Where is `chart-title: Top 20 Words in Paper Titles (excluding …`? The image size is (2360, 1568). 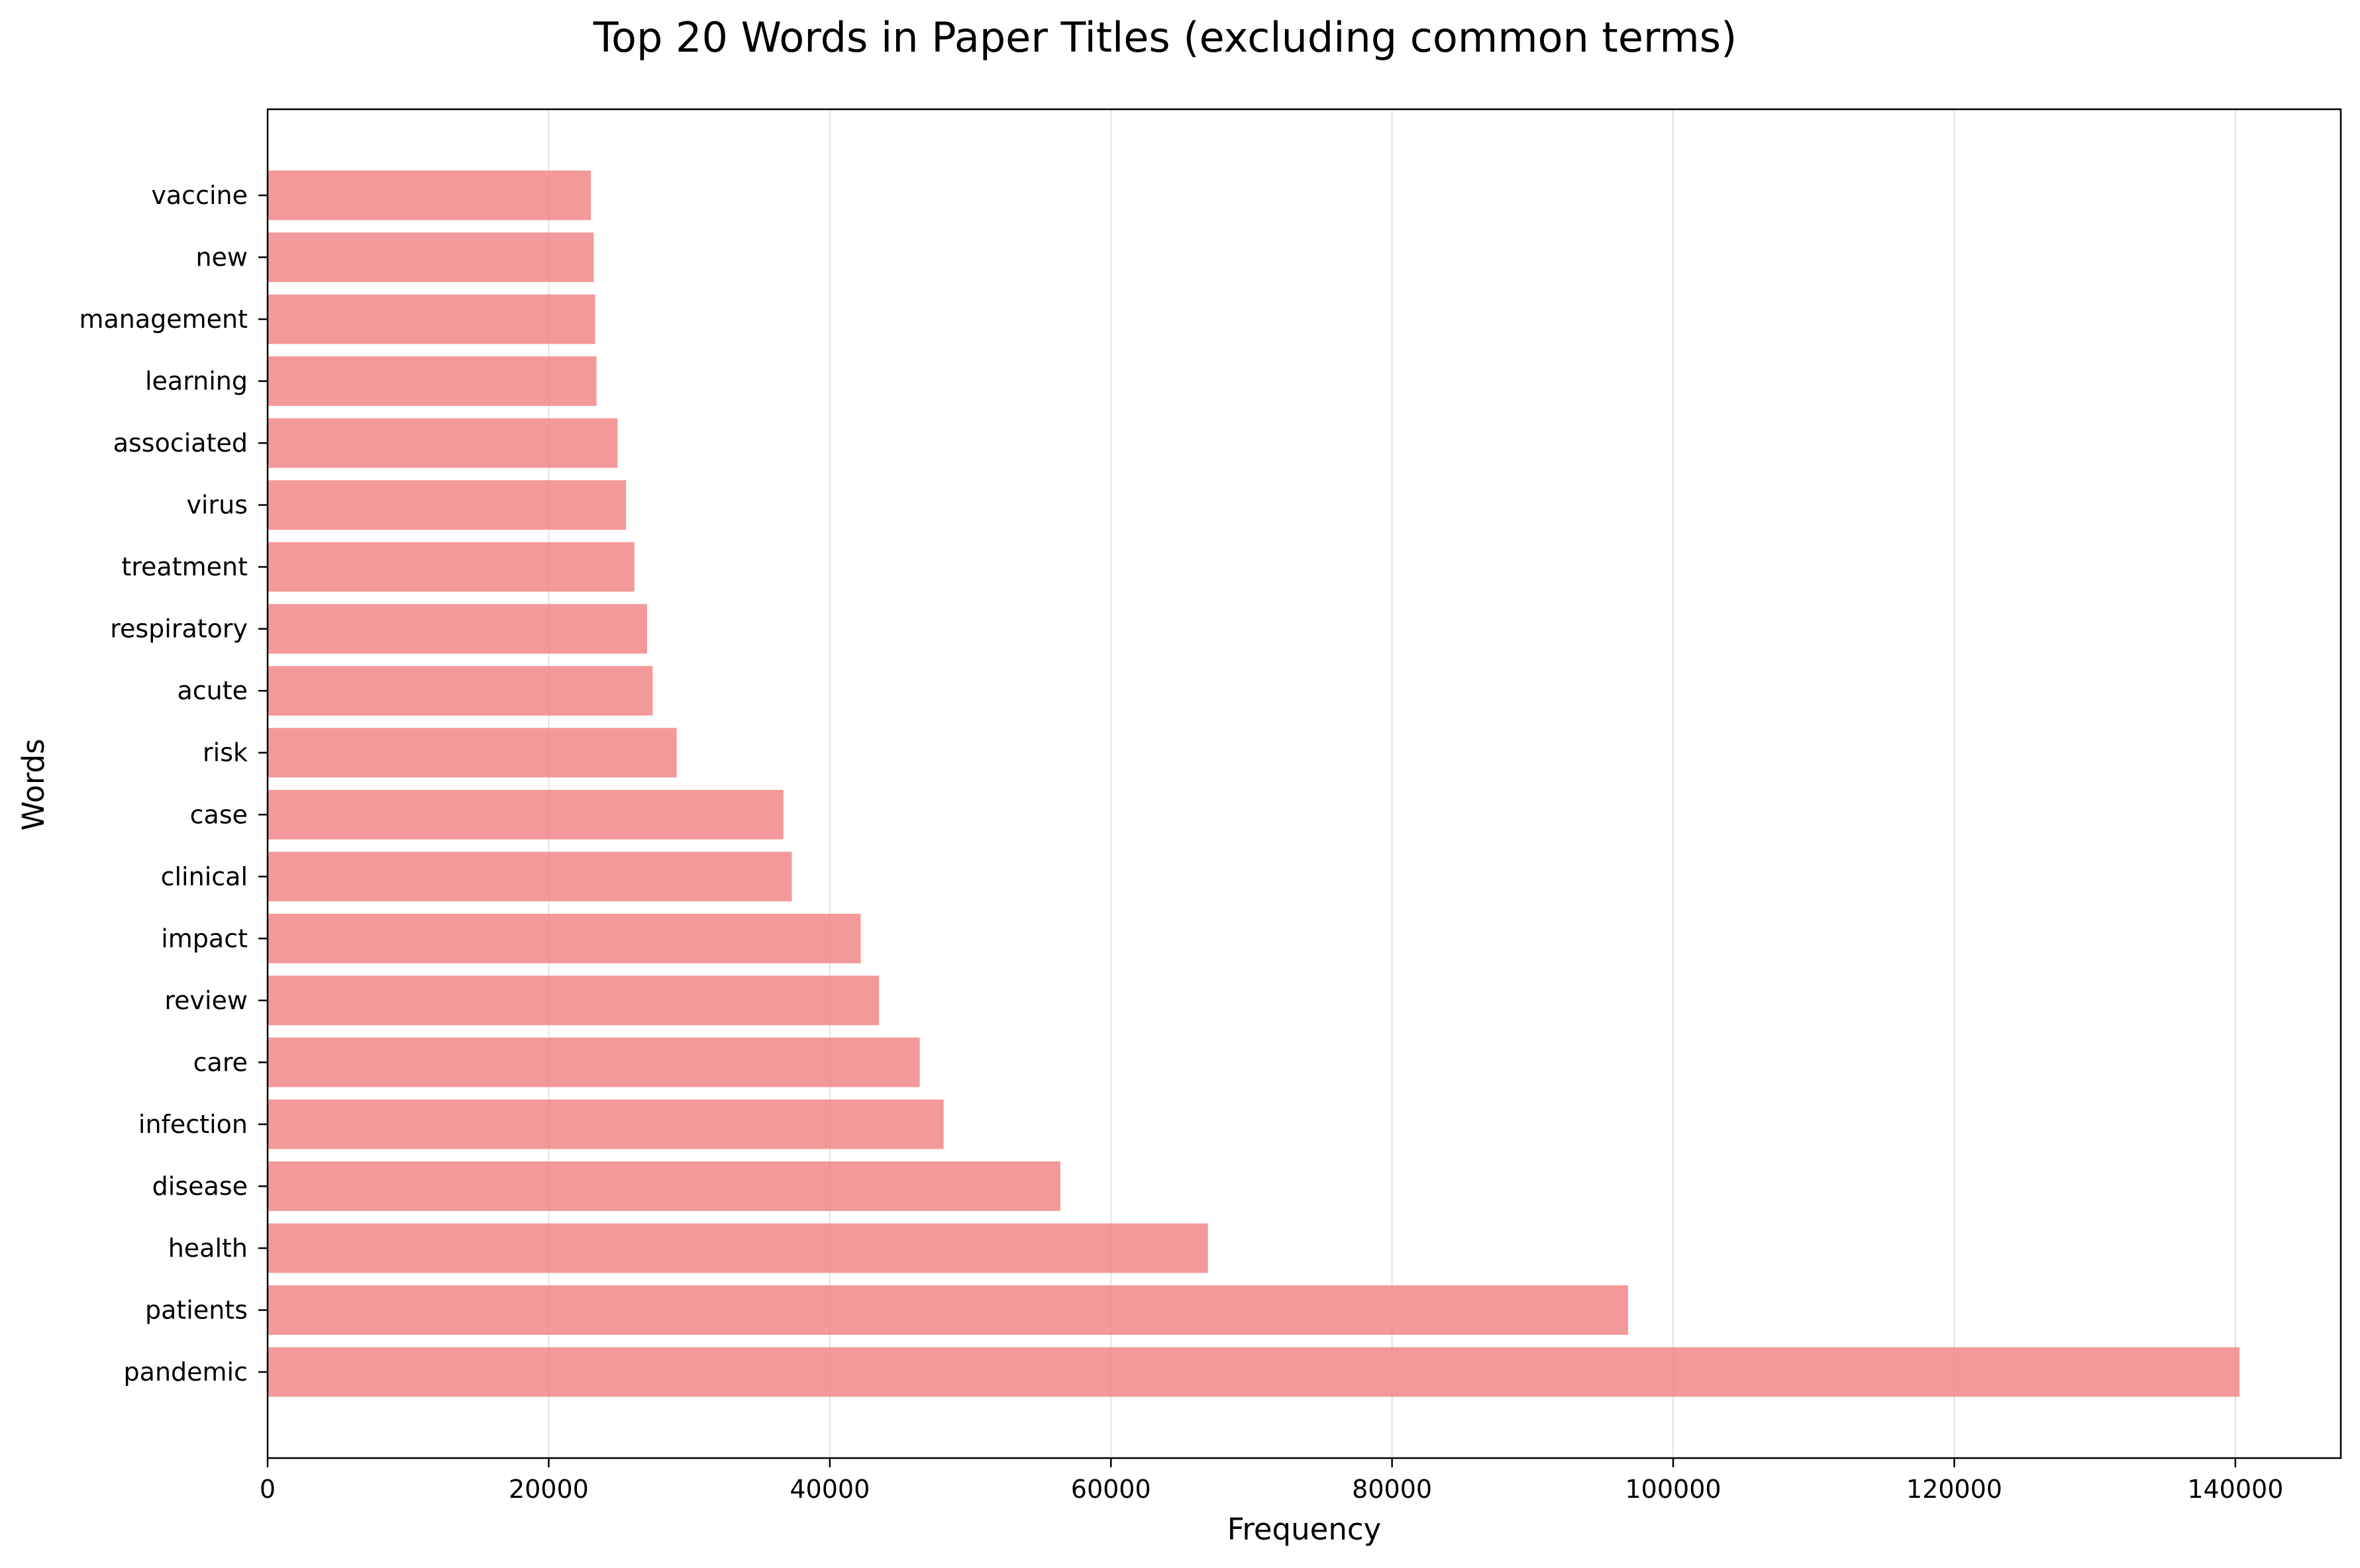 chart-title: Top 20 Words in Paper Titles (excluding … is located at coordinates (1165, 37).